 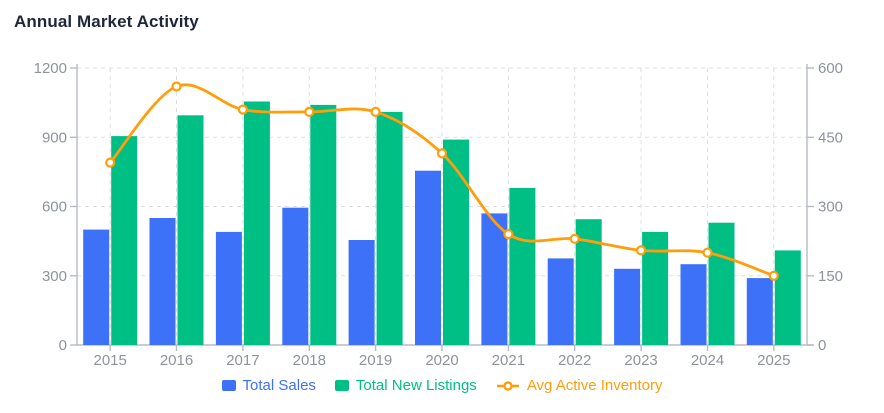 What do you see at coordinates (773, 275) in the screenshot?
I see `point-avg-active-inventory-2025` at bounding box center [773, 275].